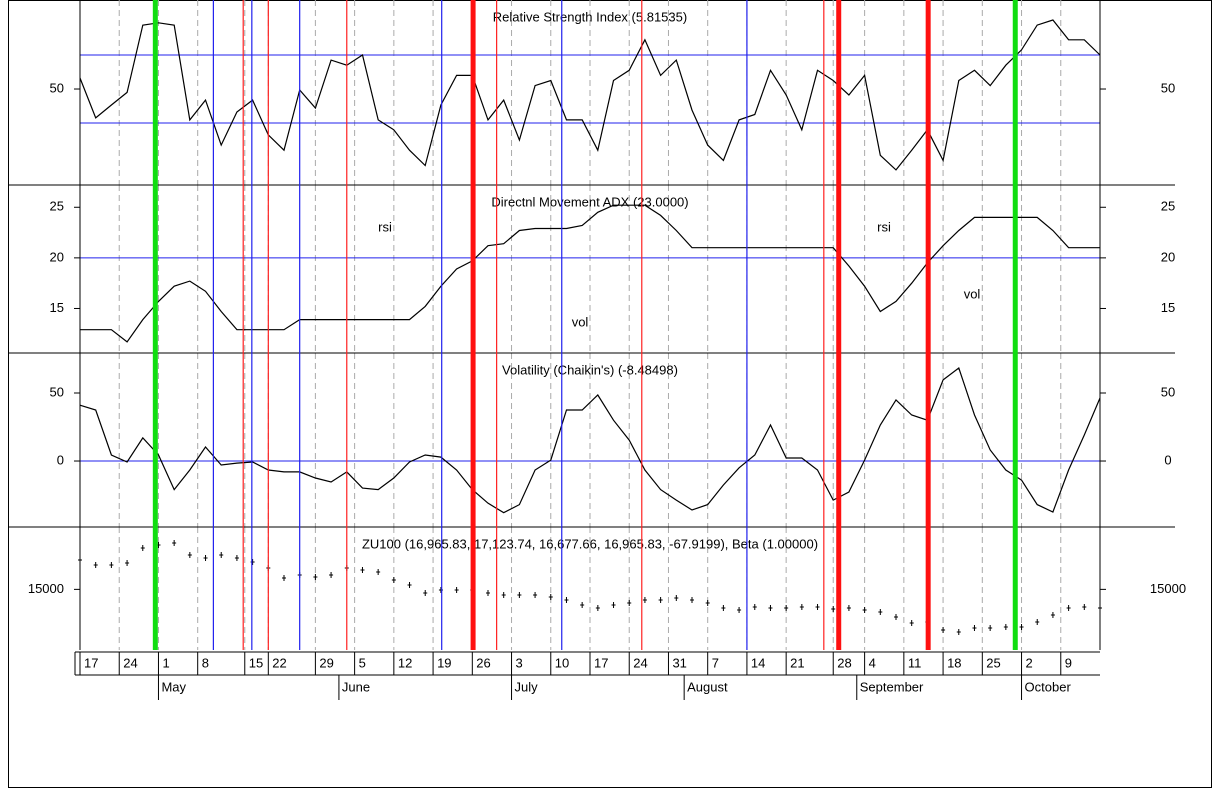 The width and height of the screenshot is (1219, 789). Describe the element at coordinates (356, 686) in the screenshot. I see `month-label: June` at that location.